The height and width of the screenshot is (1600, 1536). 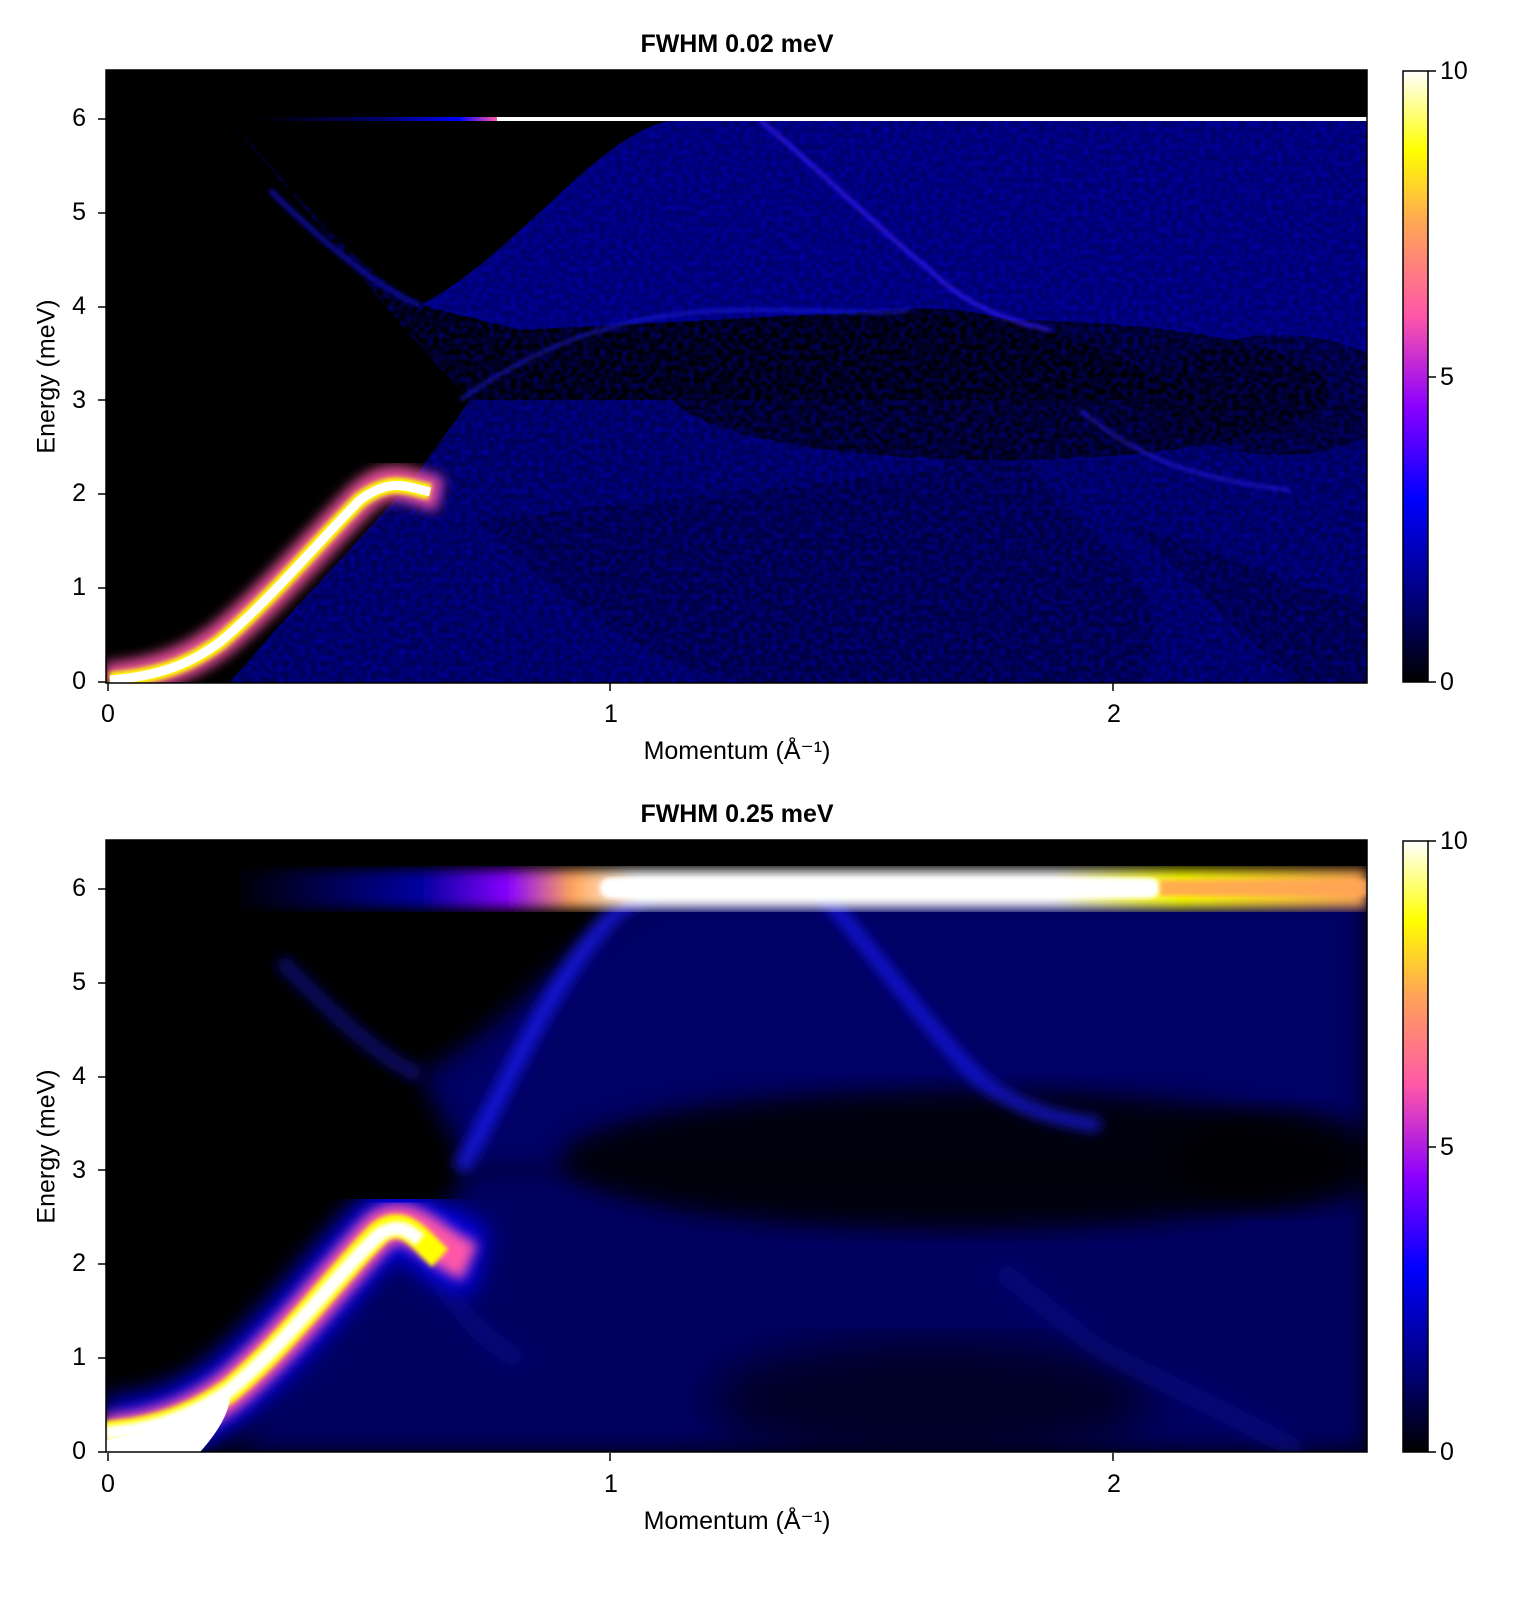 What do you see at coordinates (79, 212) in the screenshot?
I see `panel-1-ytick: 5` at bounding box center [79, 212].